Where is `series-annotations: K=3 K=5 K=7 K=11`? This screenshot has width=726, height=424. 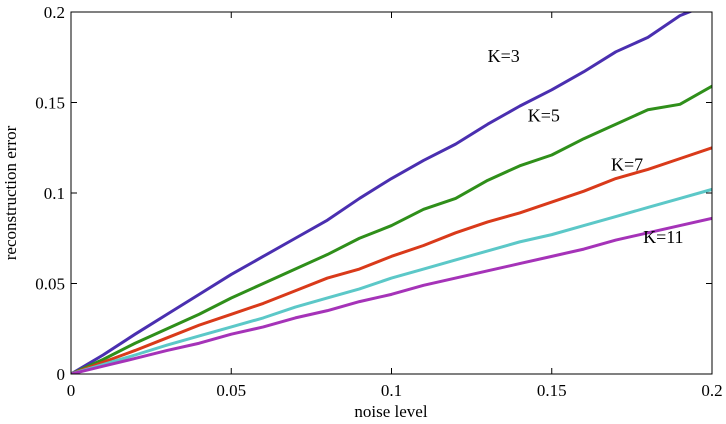
series-annotations: K=3 K=5 K=7 K=11 is located at coordinates (586, 146).